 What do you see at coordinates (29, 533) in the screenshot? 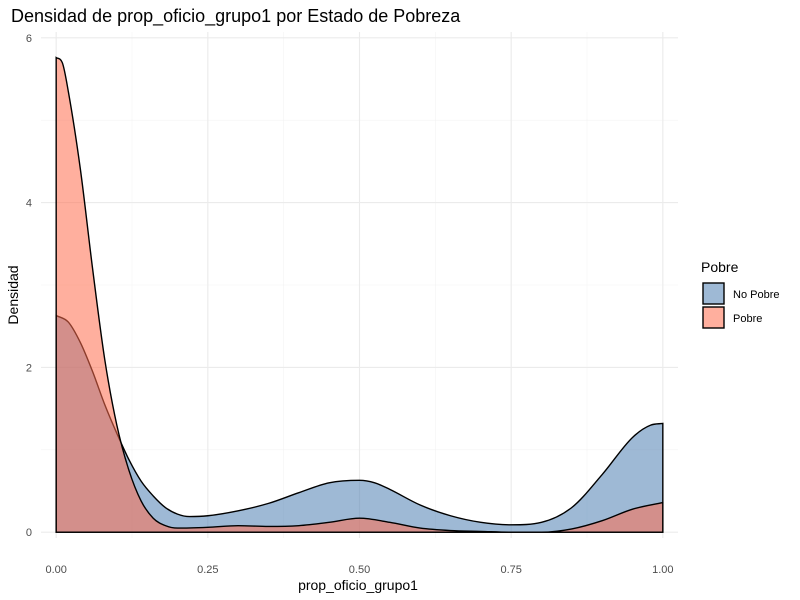
I see `y-tick-label: 0` at bounding box center [29, 533].